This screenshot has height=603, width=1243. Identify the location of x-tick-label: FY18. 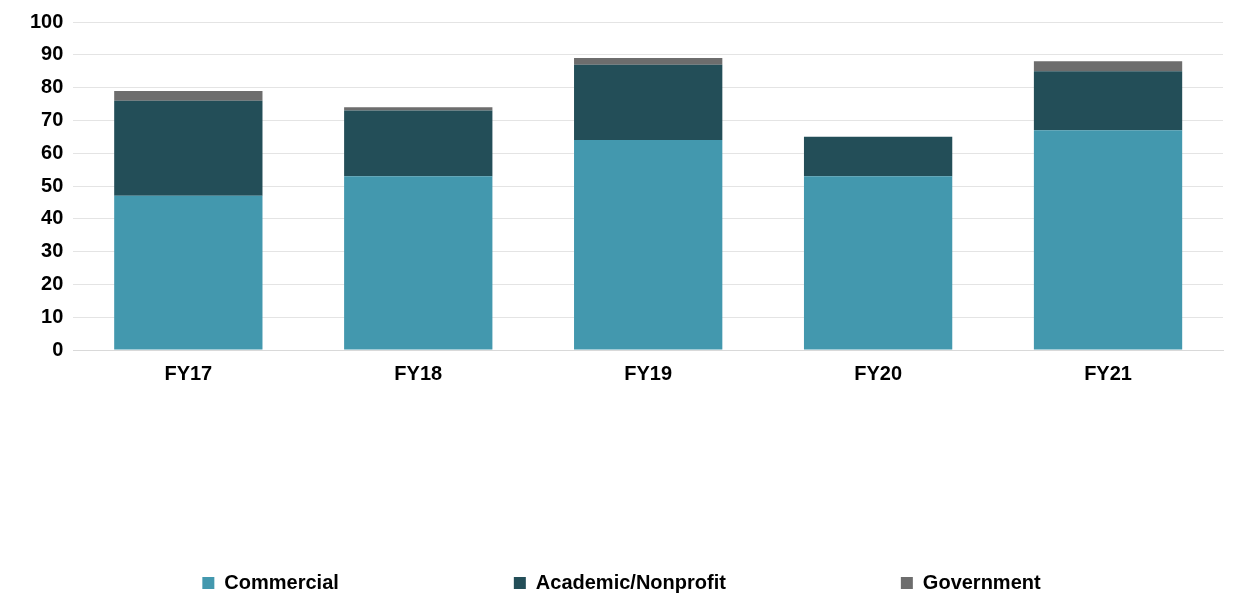
(418, 372).